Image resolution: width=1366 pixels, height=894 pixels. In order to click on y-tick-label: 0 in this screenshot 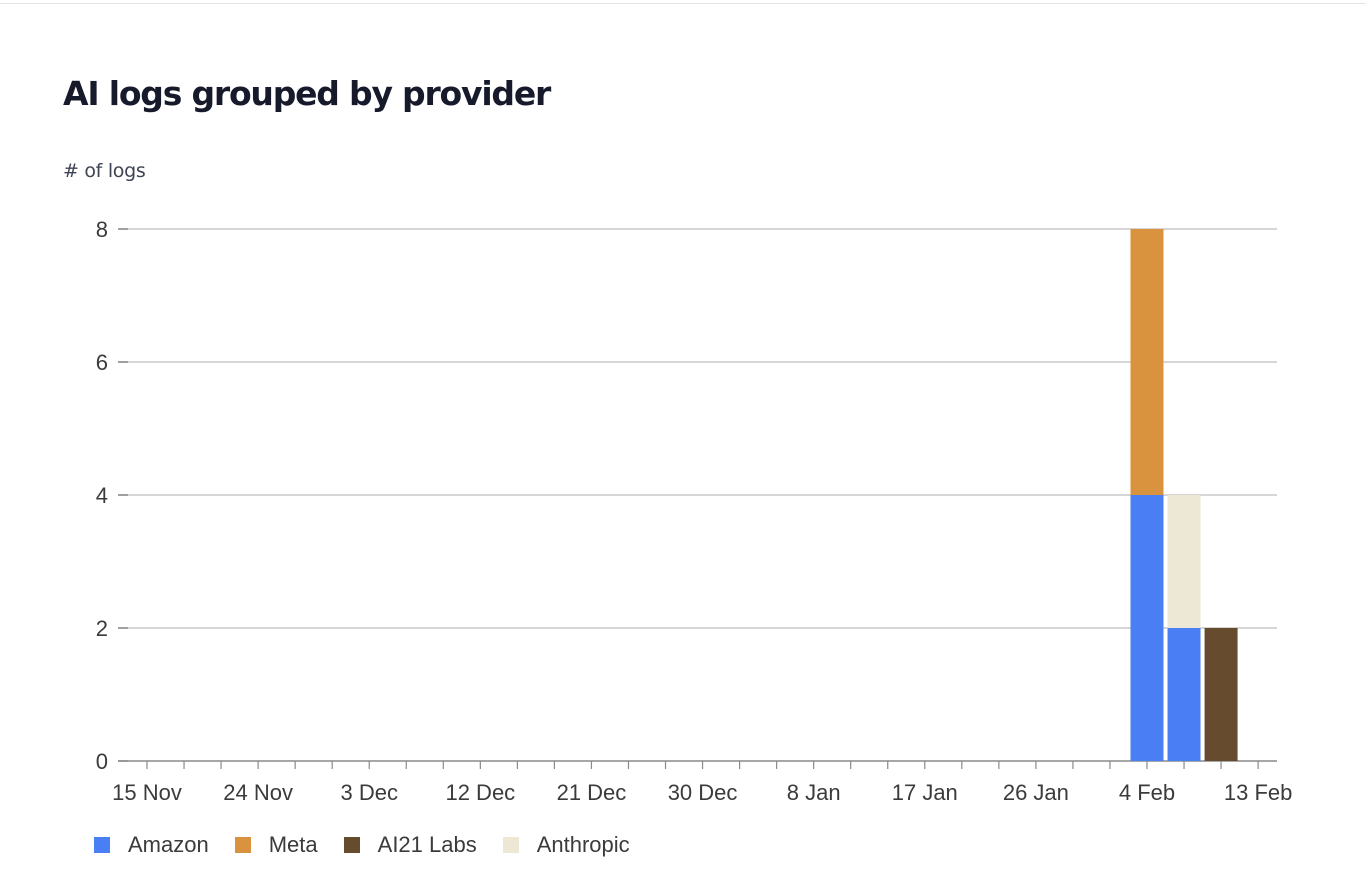, I will do `click(102, 761)`.